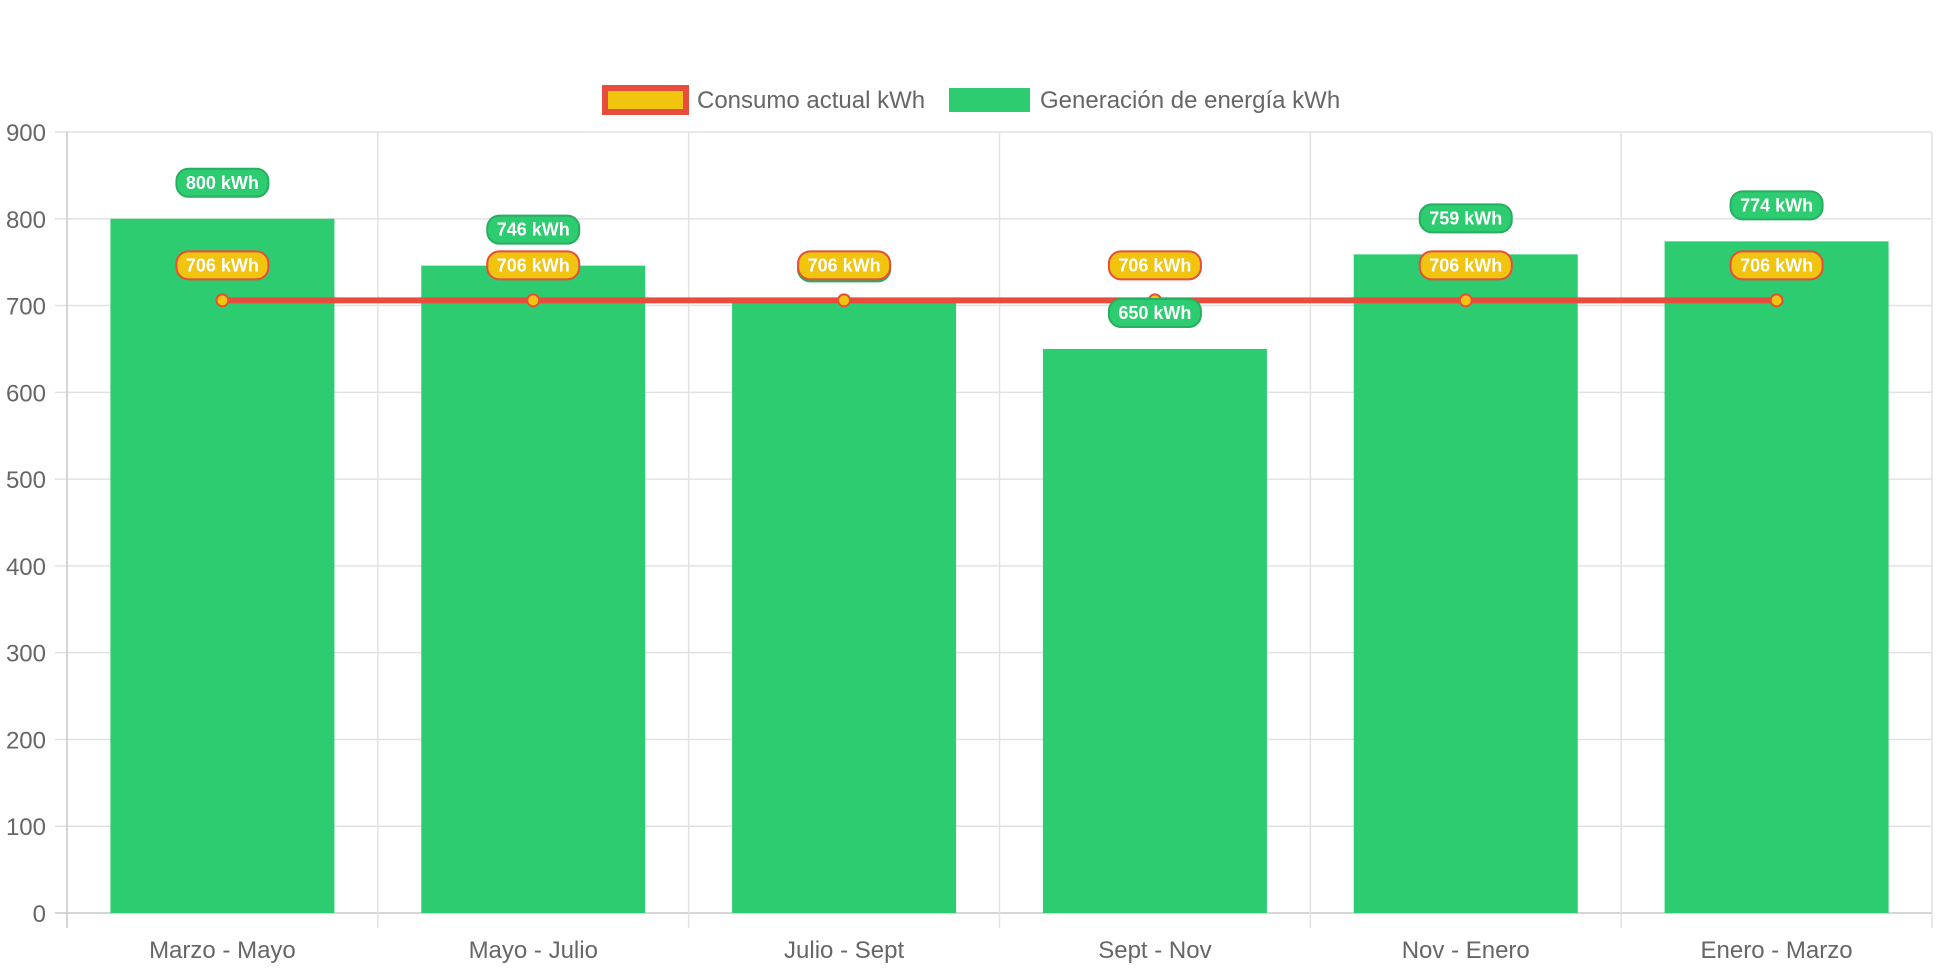 The height and width of the screenshot is (970, 1942). What do you see at coordinates (26, 827) in the screenshot?
I see `y-tick-label: 100` at bounding box center [26, 827].